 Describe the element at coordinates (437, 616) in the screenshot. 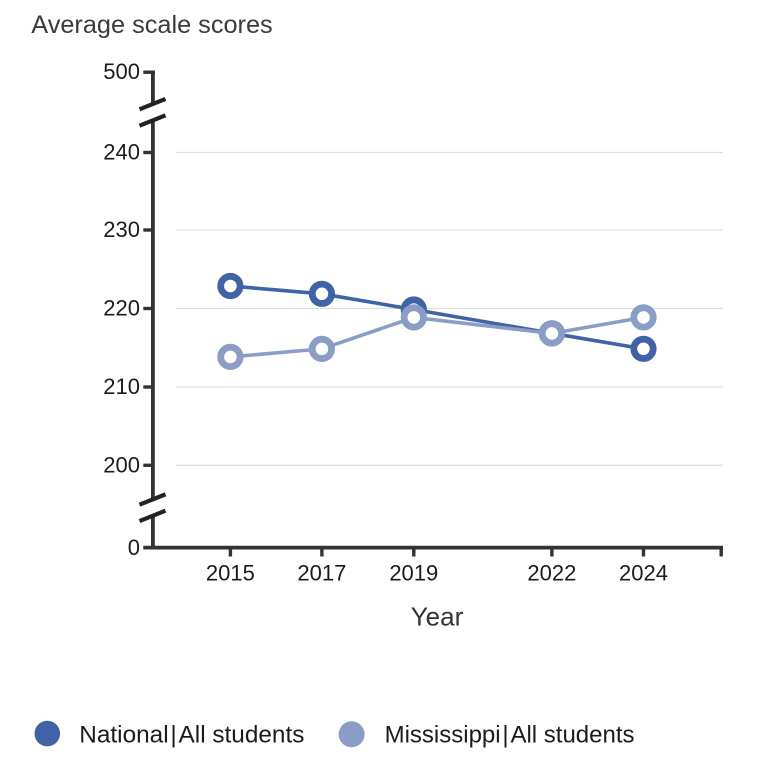

I see `svg-text: Year` at that location.